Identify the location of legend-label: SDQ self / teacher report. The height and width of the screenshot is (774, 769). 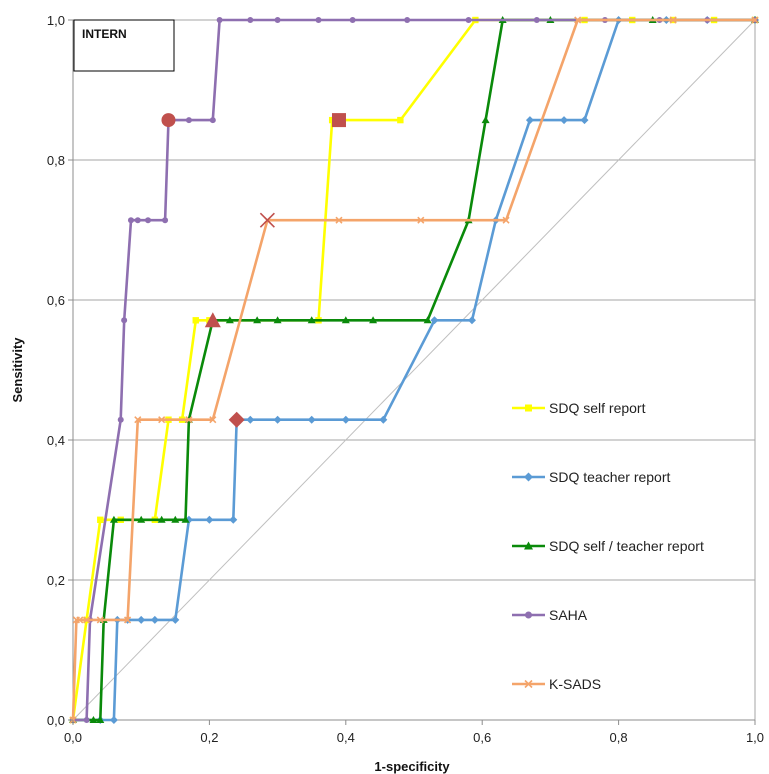
(626, 546).